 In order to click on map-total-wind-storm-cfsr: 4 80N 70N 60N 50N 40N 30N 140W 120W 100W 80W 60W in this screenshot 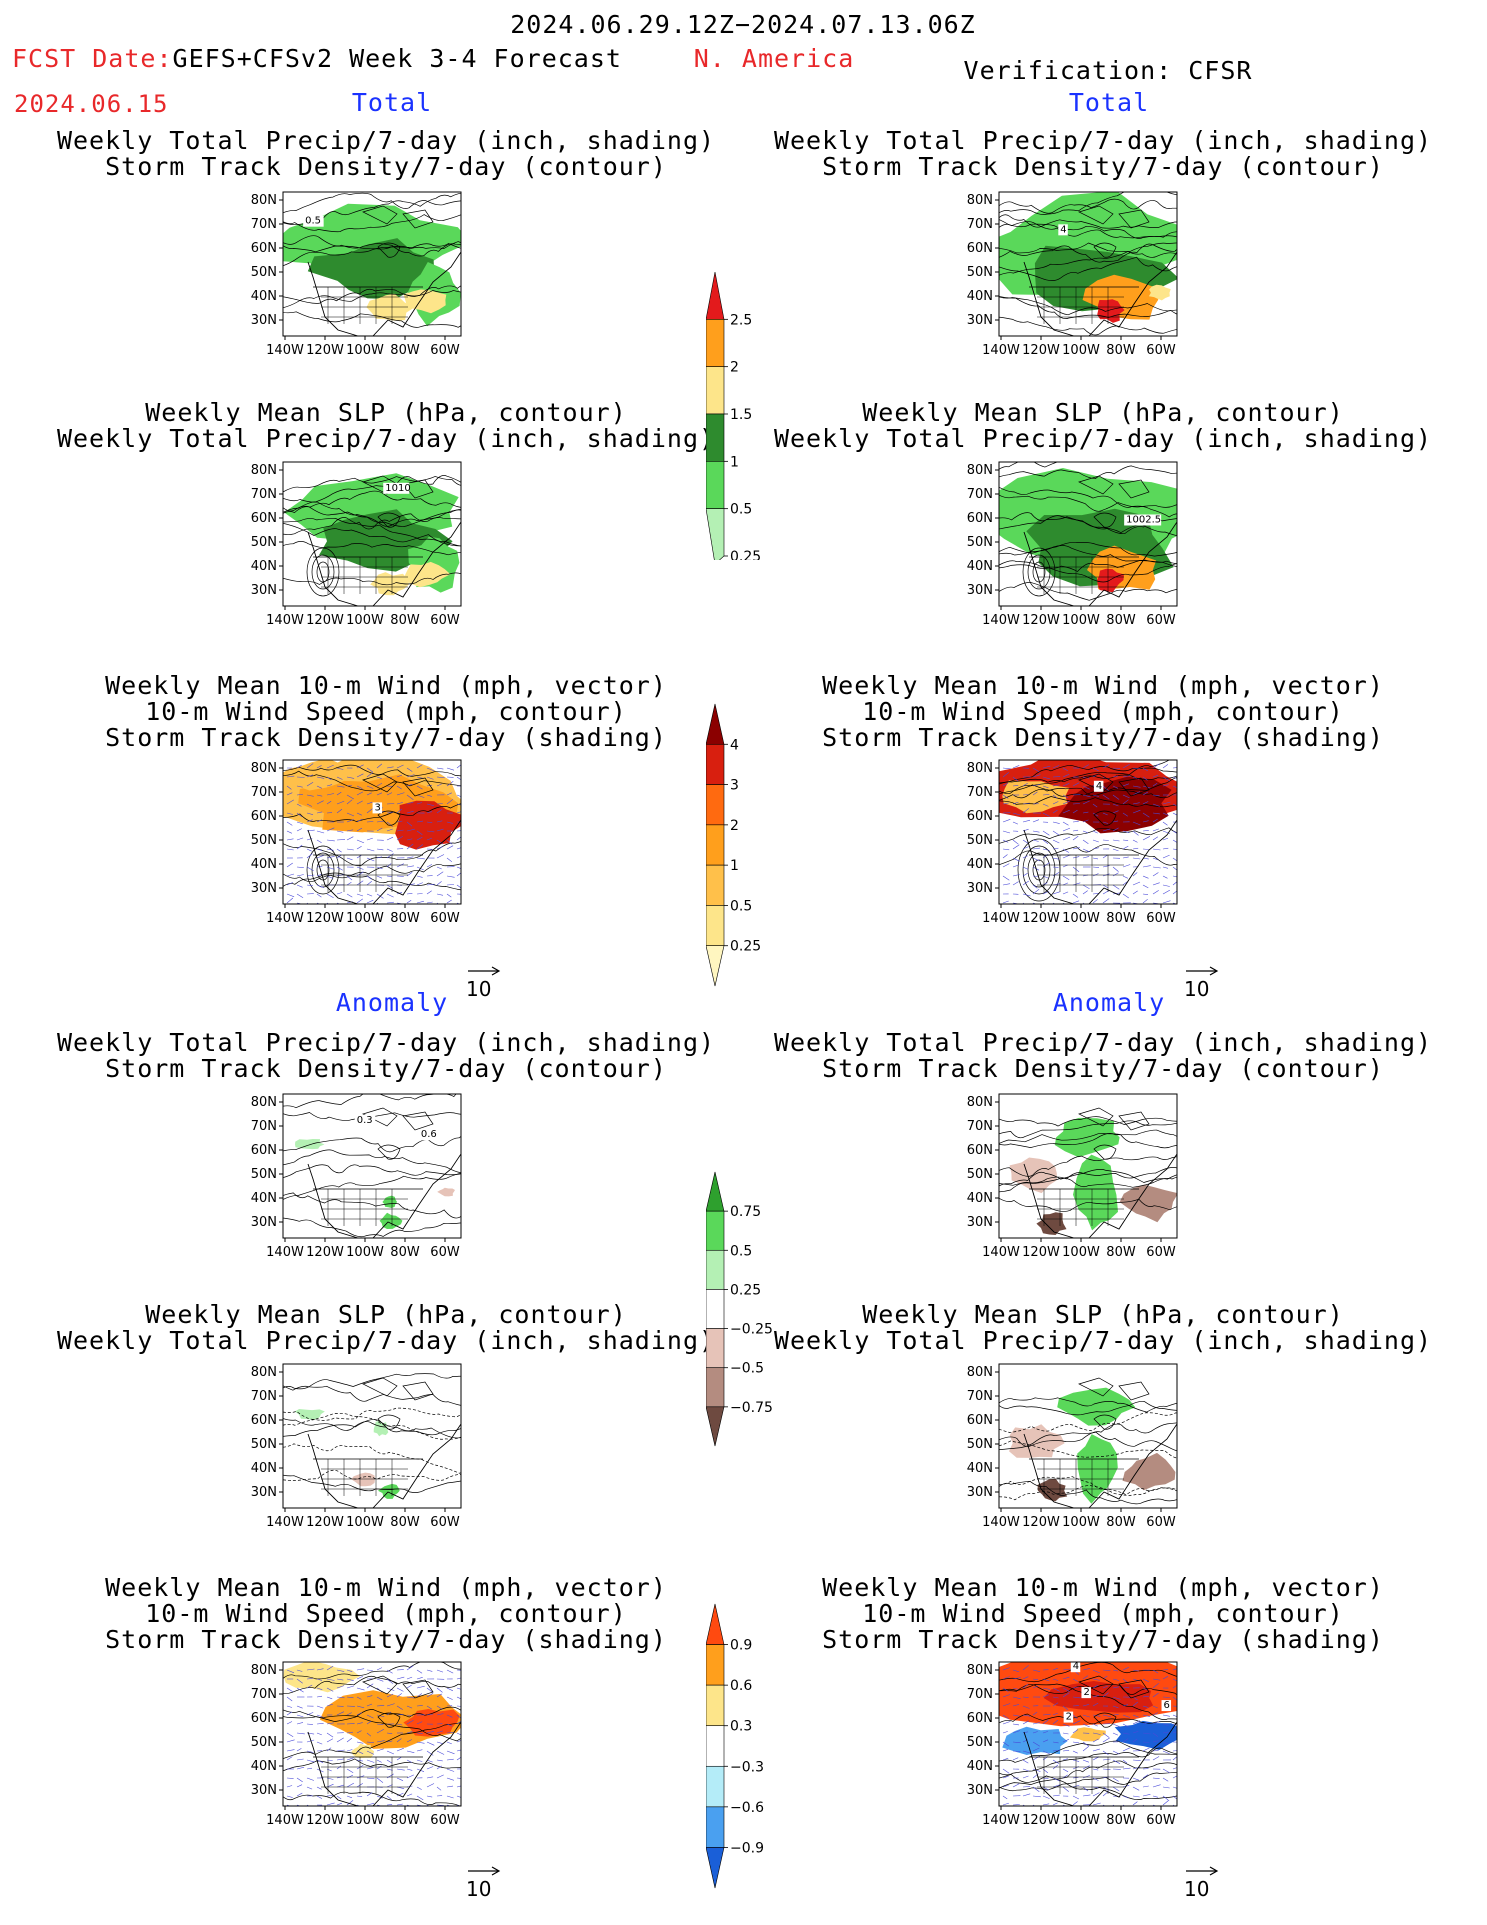, I will do `click(1072, 842)`.